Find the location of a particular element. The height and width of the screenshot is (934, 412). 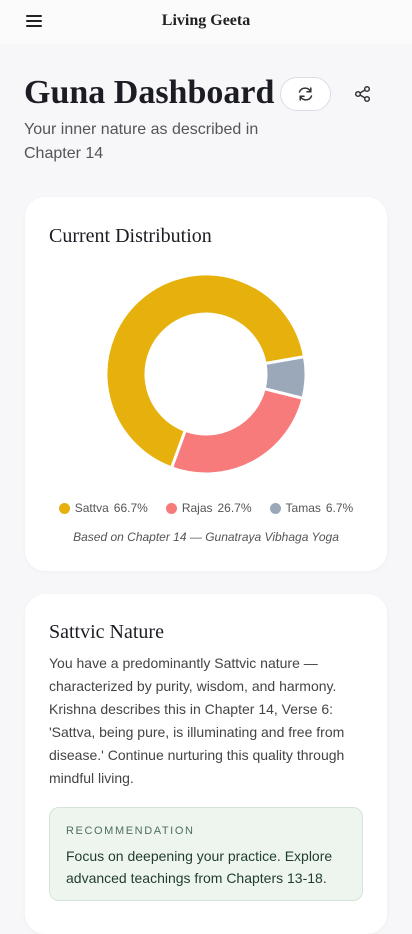

refresh-button is located at coordinates (305, 94).